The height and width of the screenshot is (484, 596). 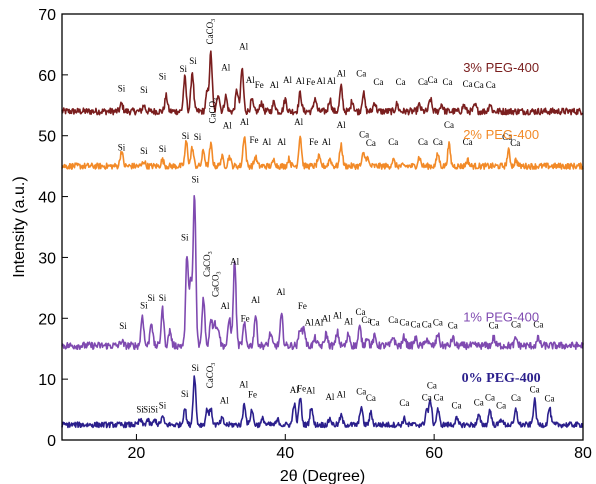 I want to click on series-labels: 3% PEG-400 2% PEG-400 1% PEG-400 0% PEG-400, so click(x=501, y=223).